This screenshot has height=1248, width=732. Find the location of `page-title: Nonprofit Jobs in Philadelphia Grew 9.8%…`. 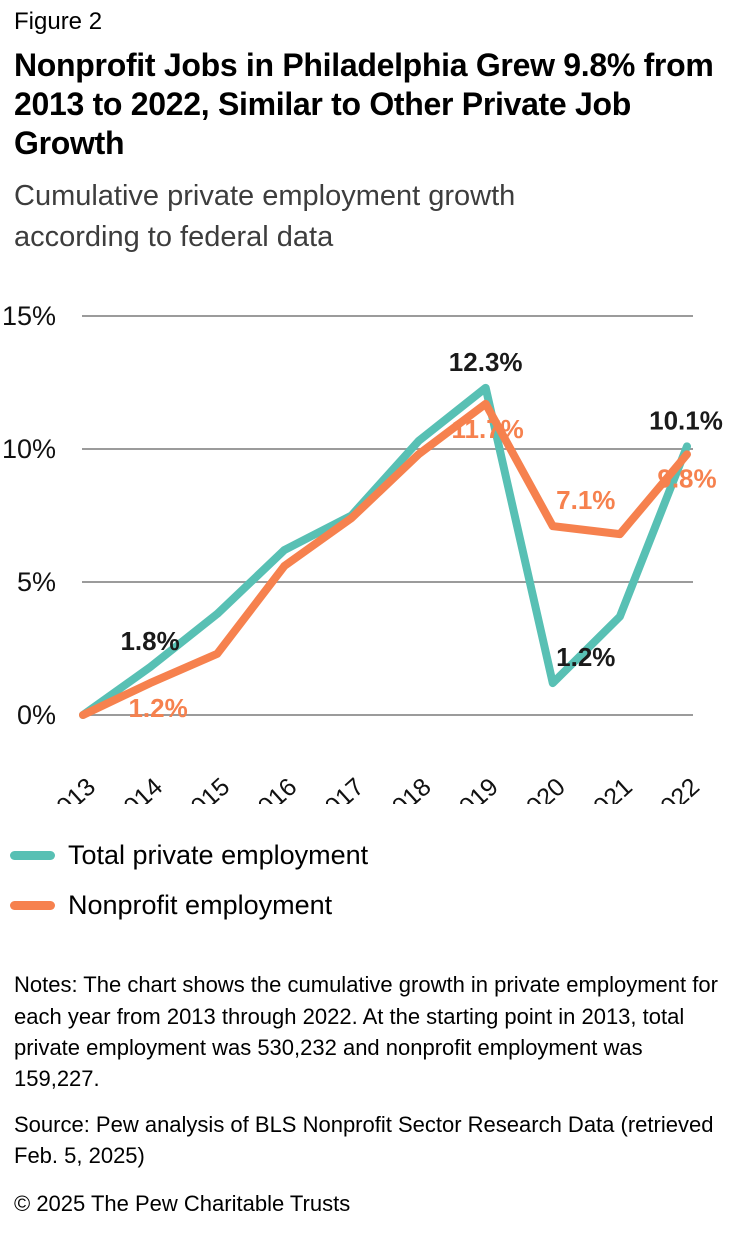

page-title: Nonprofit Jobs in Philadelphia Grew 9.8%… is located at coordinates (364, 104).